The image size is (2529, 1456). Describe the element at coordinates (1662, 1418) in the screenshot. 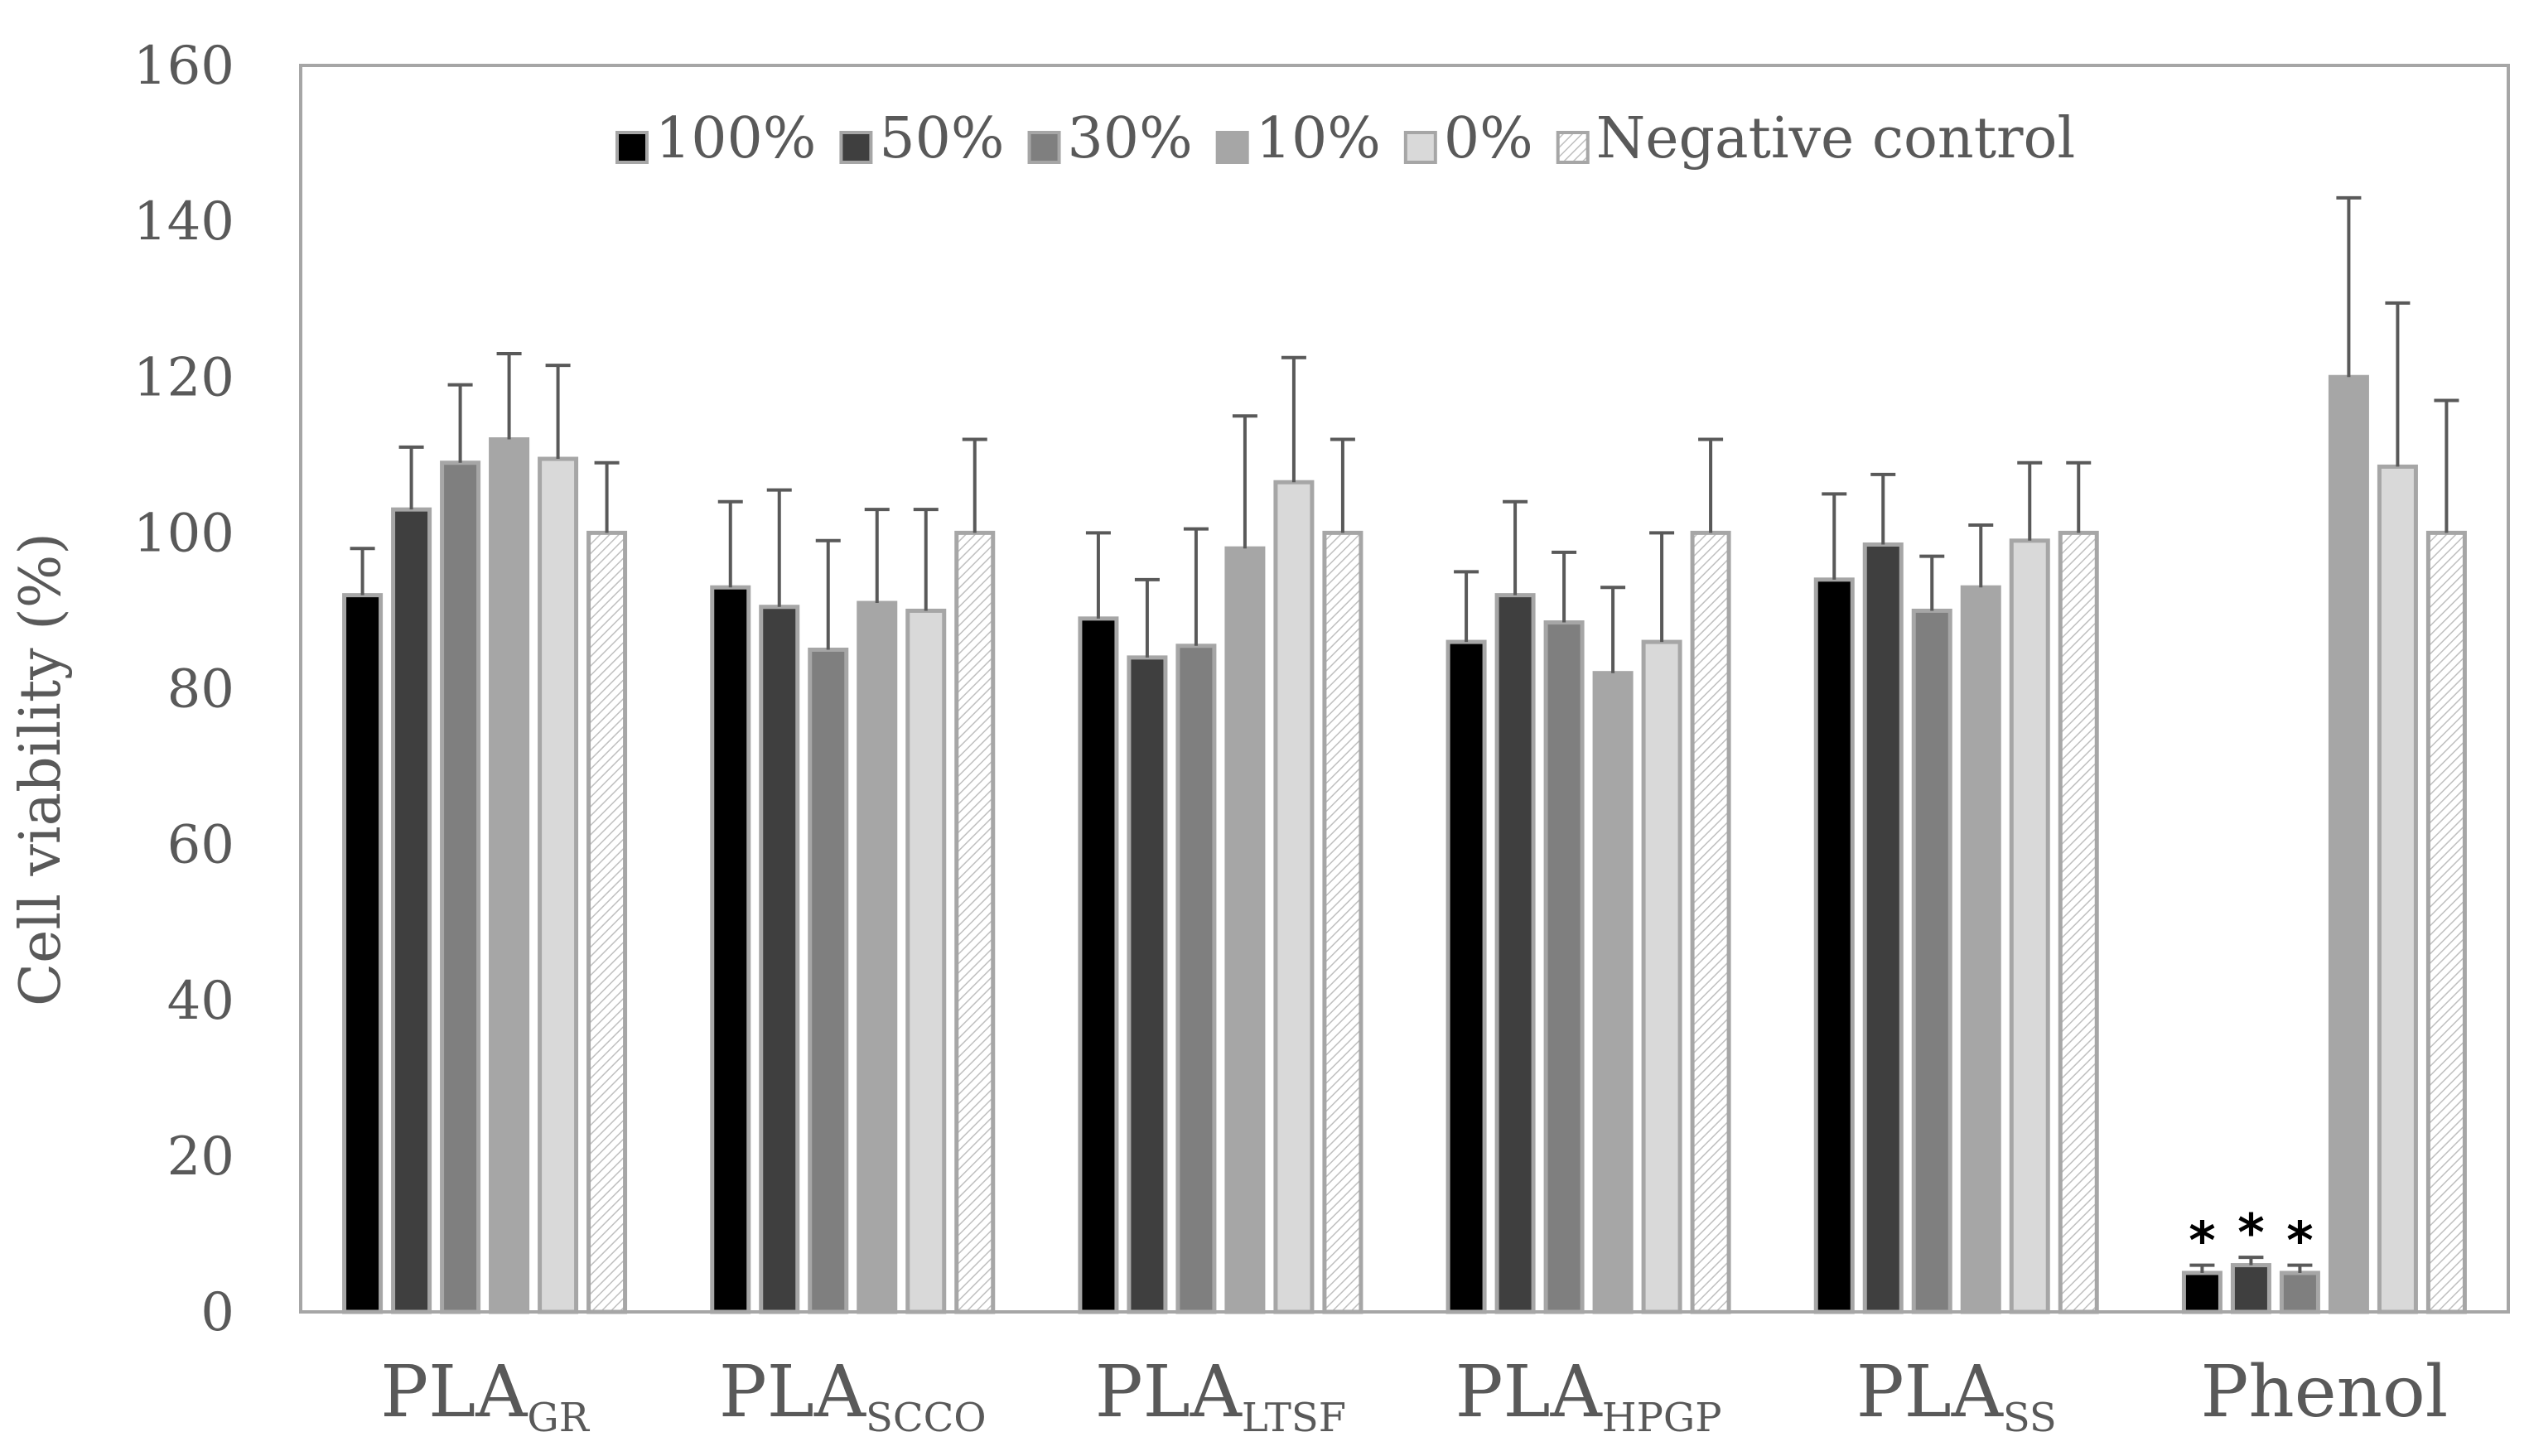

I see `x-tick-label-subscript: HPGP` at that location.